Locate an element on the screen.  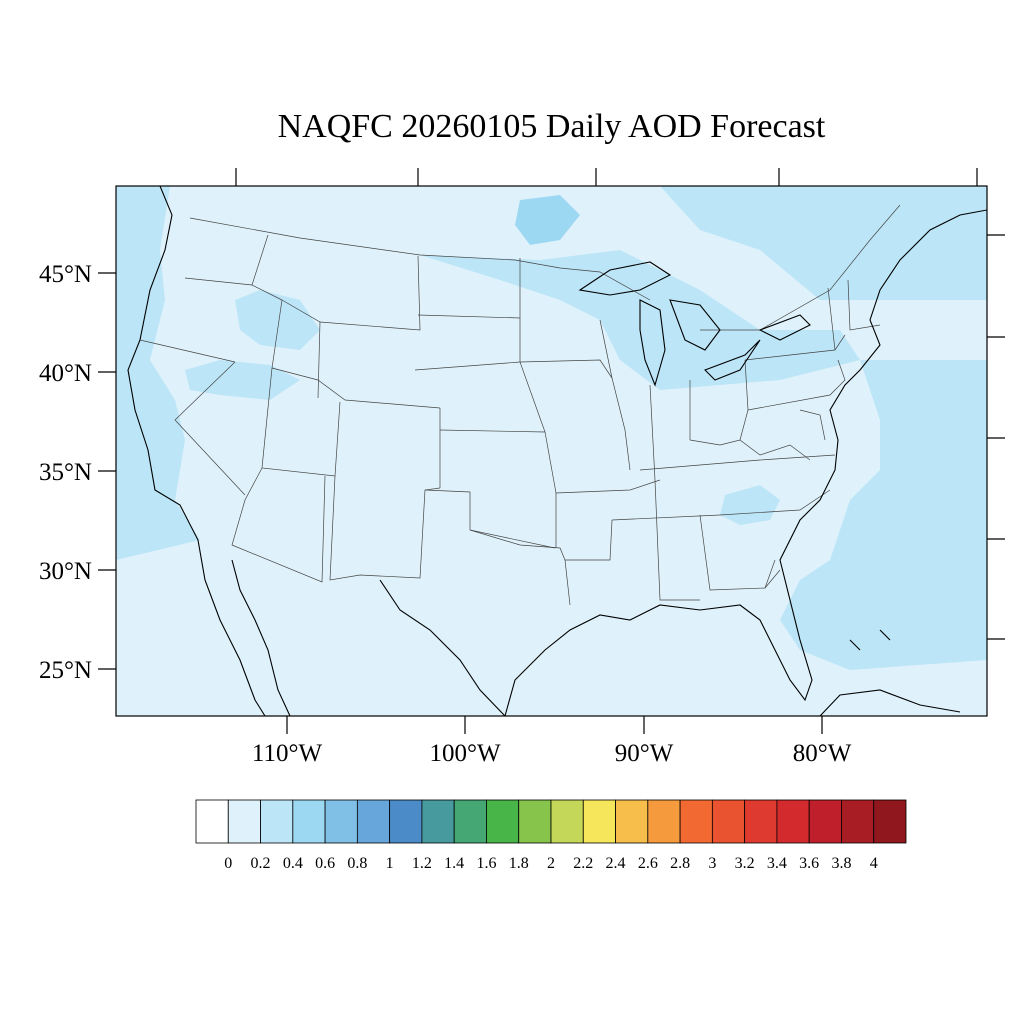
colorbar-label-0: 0 is located at coordinates (228, 863).